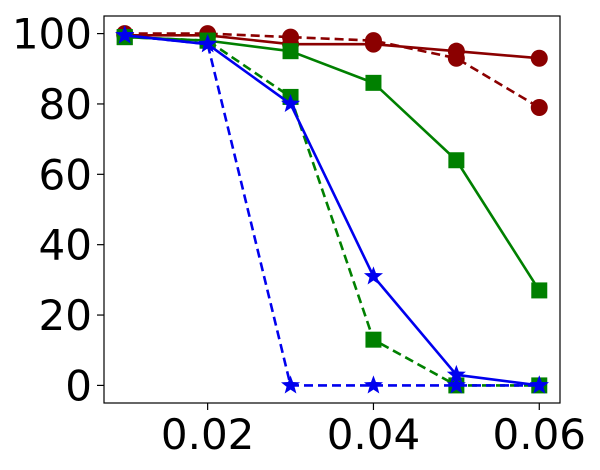 This screenshot has width=600, height=470. What do you see at coordinates (540, 434) in the screenshot?
I see `x-tick-label: 0.06` at bounding box center [540, 434].